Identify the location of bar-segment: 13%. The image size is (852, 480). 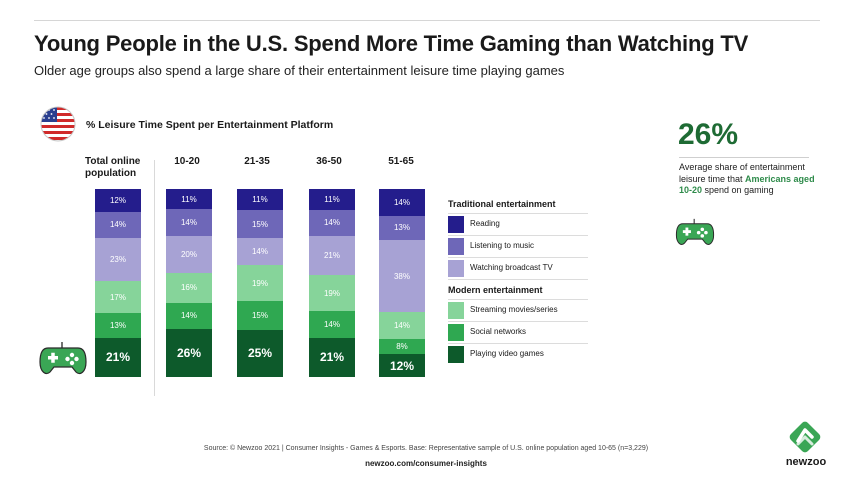
(402, 228).